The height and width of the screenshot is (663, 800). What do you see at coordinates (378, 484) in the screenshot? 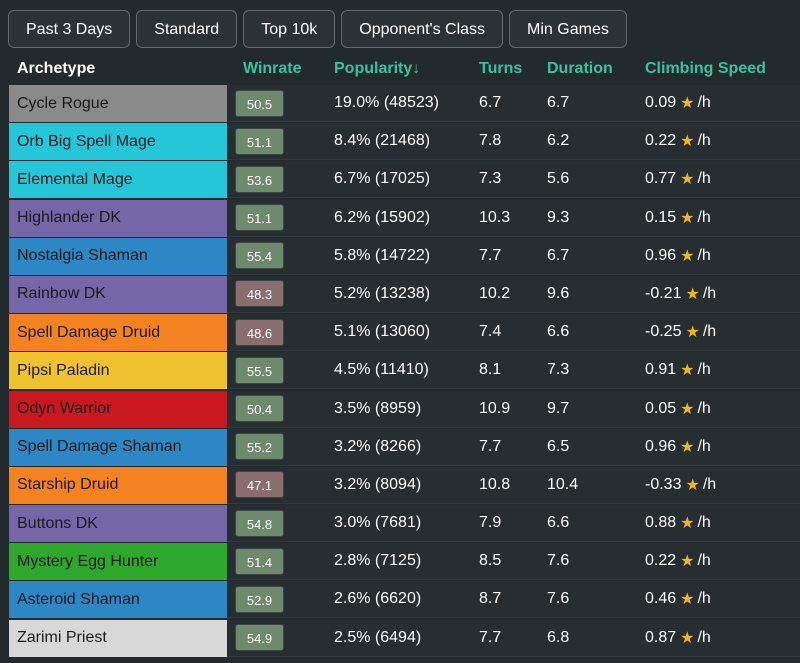
I see `popularity-cell: 3.2% (8094)` at bounding box center [378, 484].